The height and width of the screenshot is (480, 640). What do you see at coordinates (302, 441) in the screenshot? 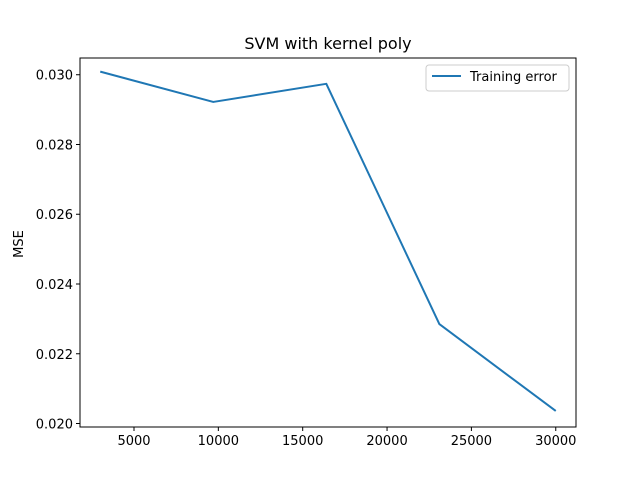
I see `x-tick-label: 15000` at bounding box center [302, 441].